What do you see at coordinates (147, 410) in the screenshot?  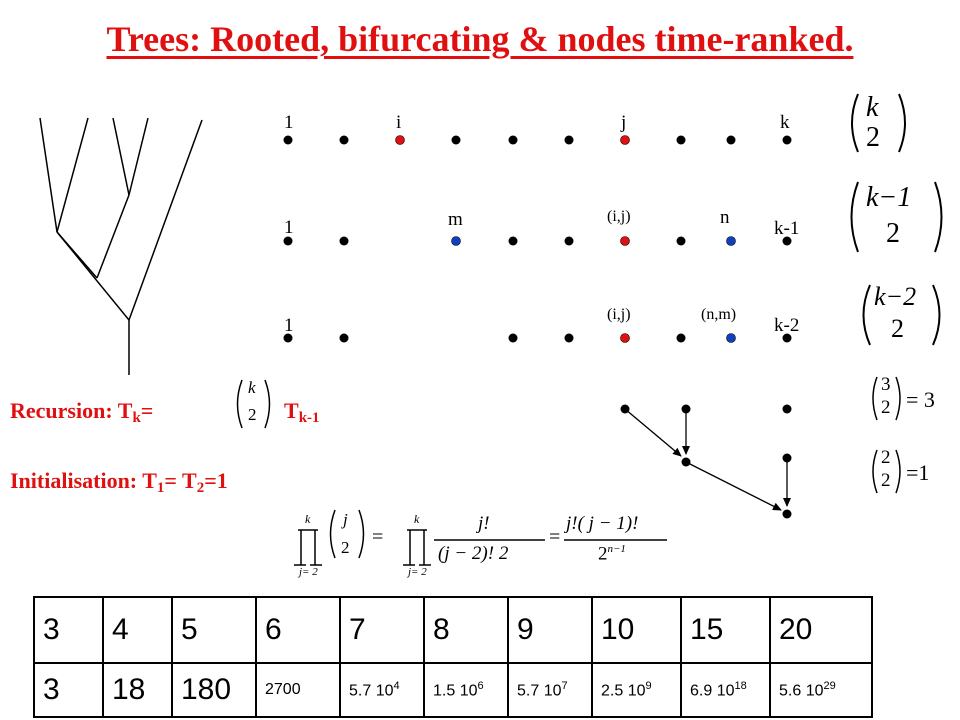 I see `recursion-equals: =` at bounding box center [147, 410].